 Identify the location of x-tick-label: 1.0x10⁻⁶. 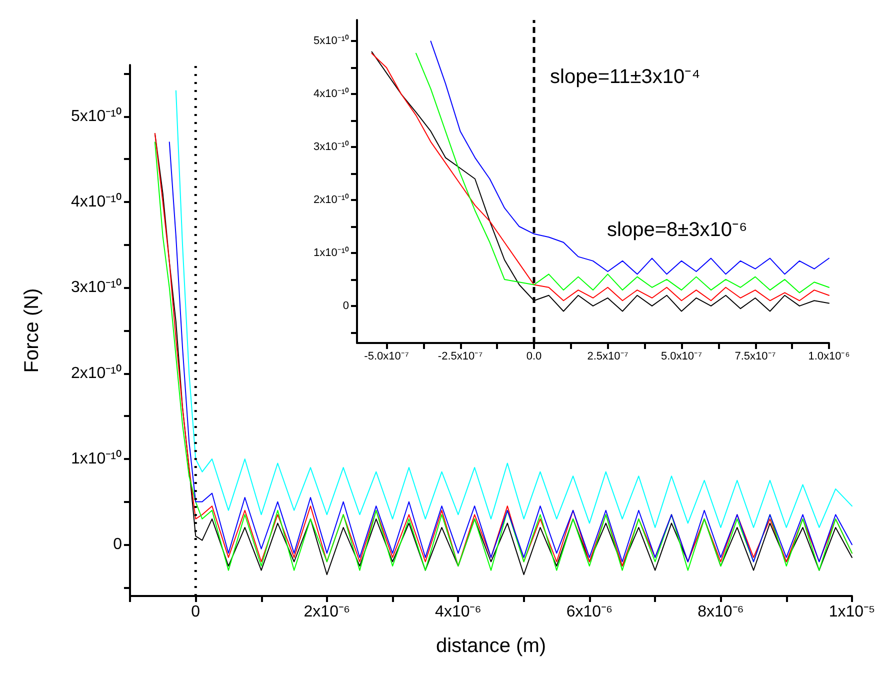
(829, 356).